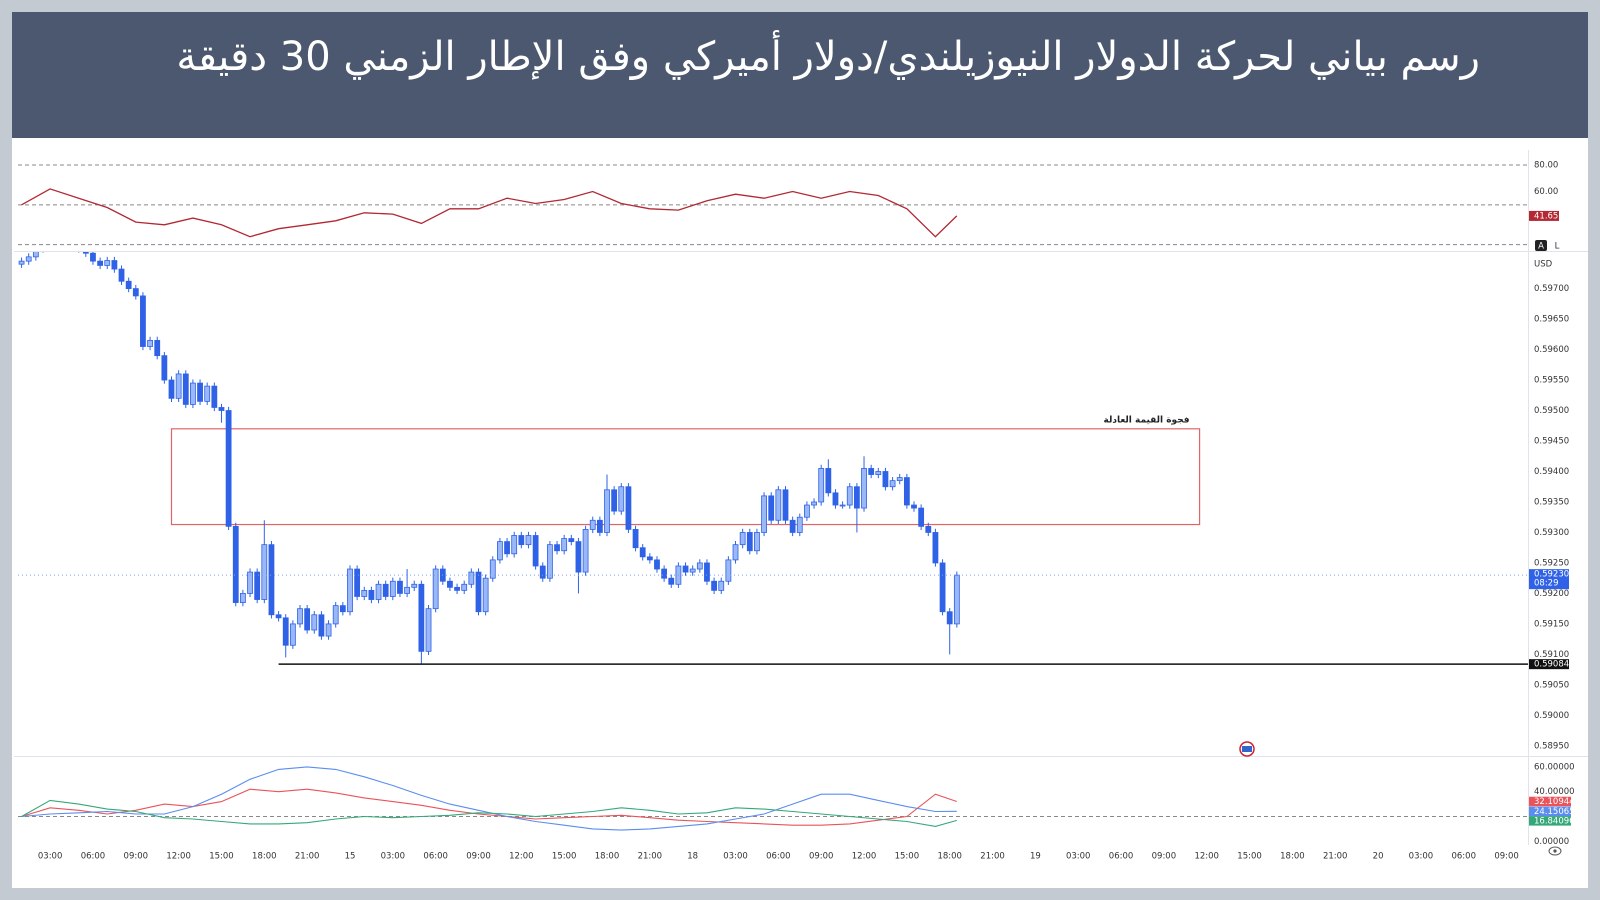  What do you see at coordinates (1554, 802) in the screenshot?
I see `dmi-value-label: 32.10944` at bounding box center [1554, 802].